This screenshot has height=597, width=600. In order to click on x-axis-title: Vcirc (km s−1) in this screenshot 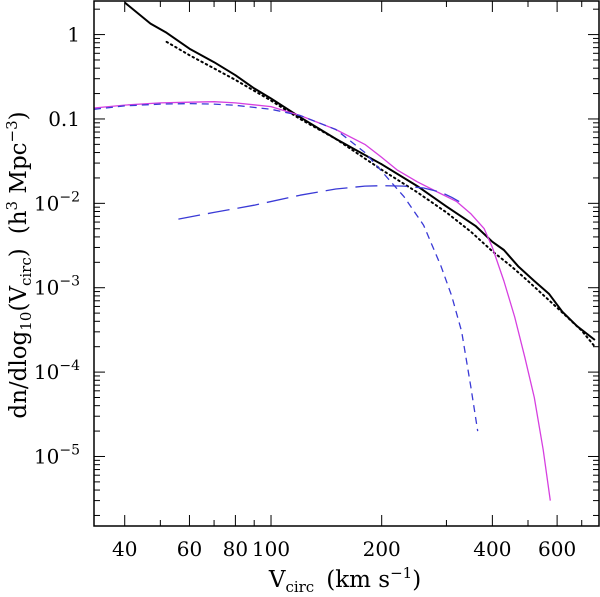, I will do `click(344, 580)`.